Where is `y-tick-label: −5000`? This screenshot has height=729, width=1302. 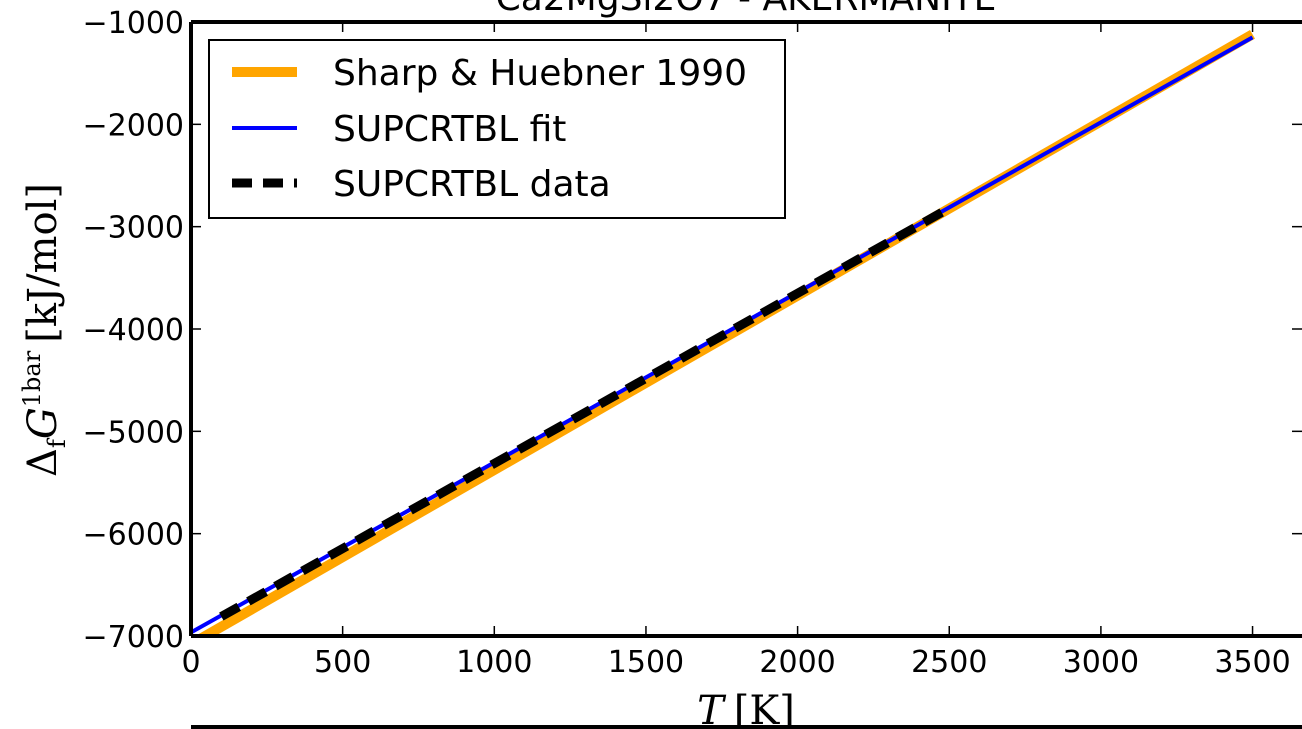
y-tick-label: −5000 is located at coordinates (133, 432).